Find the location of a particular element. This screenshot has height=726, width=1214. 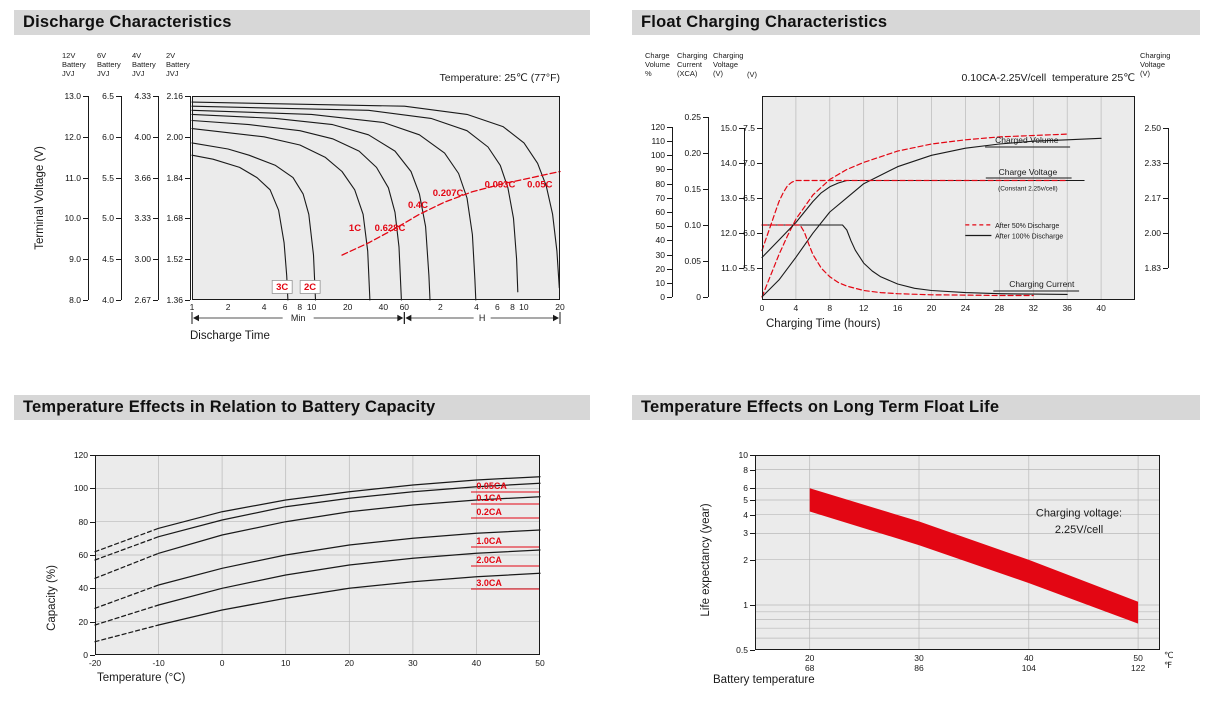

x-tick-label: 32 is located at coordinates (1034, 308).